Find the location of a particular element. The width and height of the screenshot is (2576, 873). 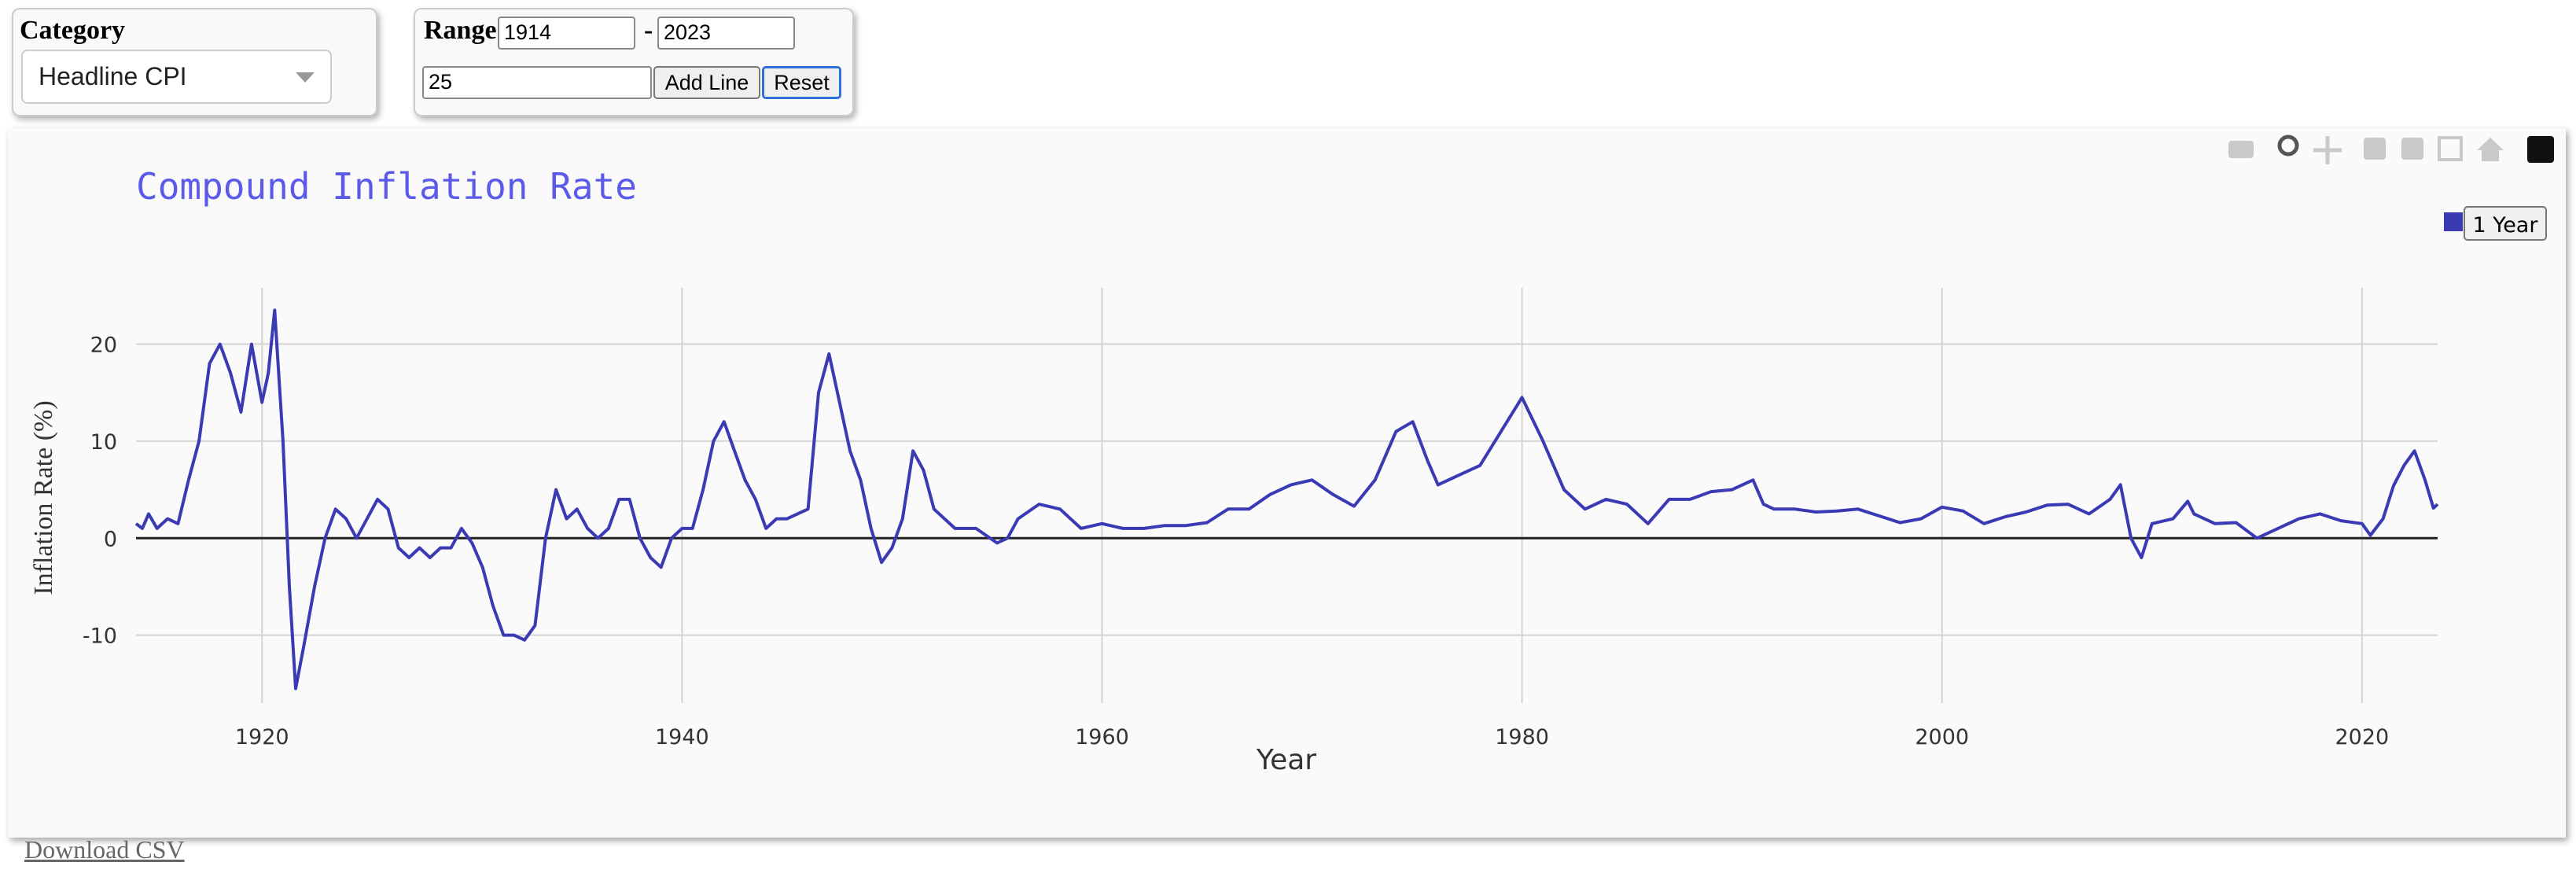

y-tick-label: 0 is located at coordinates (111, 539).